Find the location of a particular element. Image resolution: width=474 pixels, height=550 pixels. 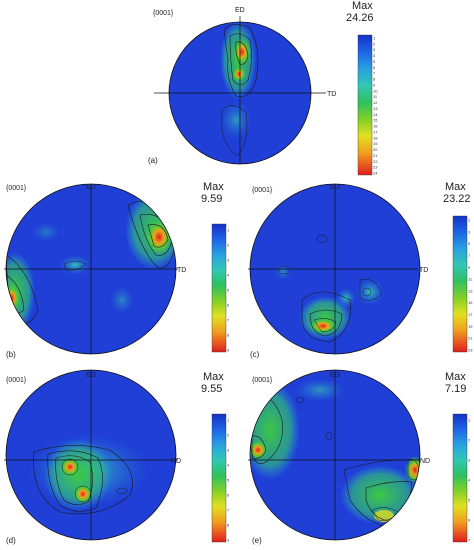

colorbar-ticks: 1 2 3 4 5 6 7 8 9 is located at coordinates (228, 480).